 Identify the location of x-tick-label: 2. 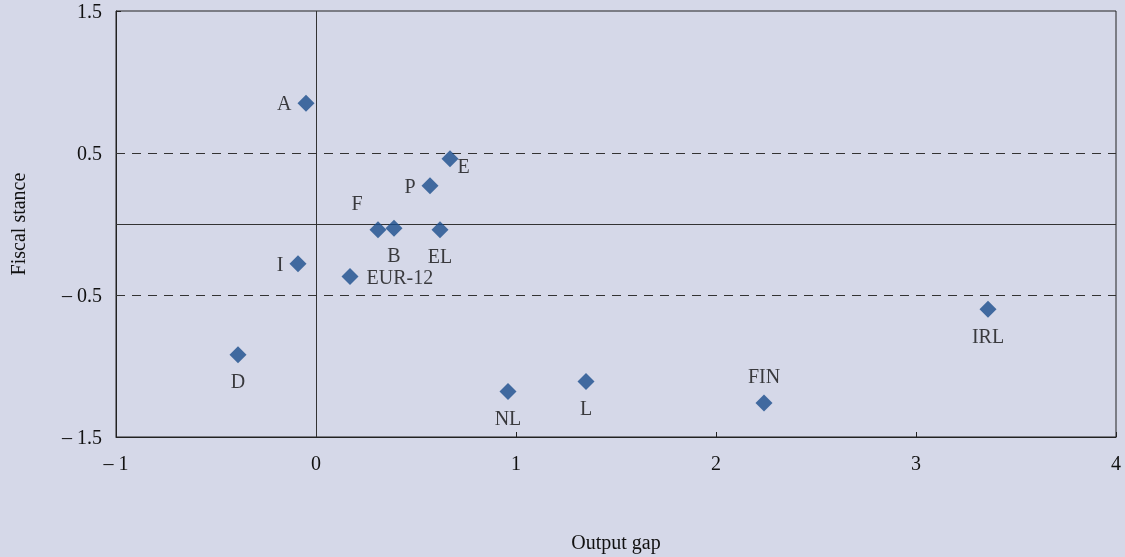
(716, 463).